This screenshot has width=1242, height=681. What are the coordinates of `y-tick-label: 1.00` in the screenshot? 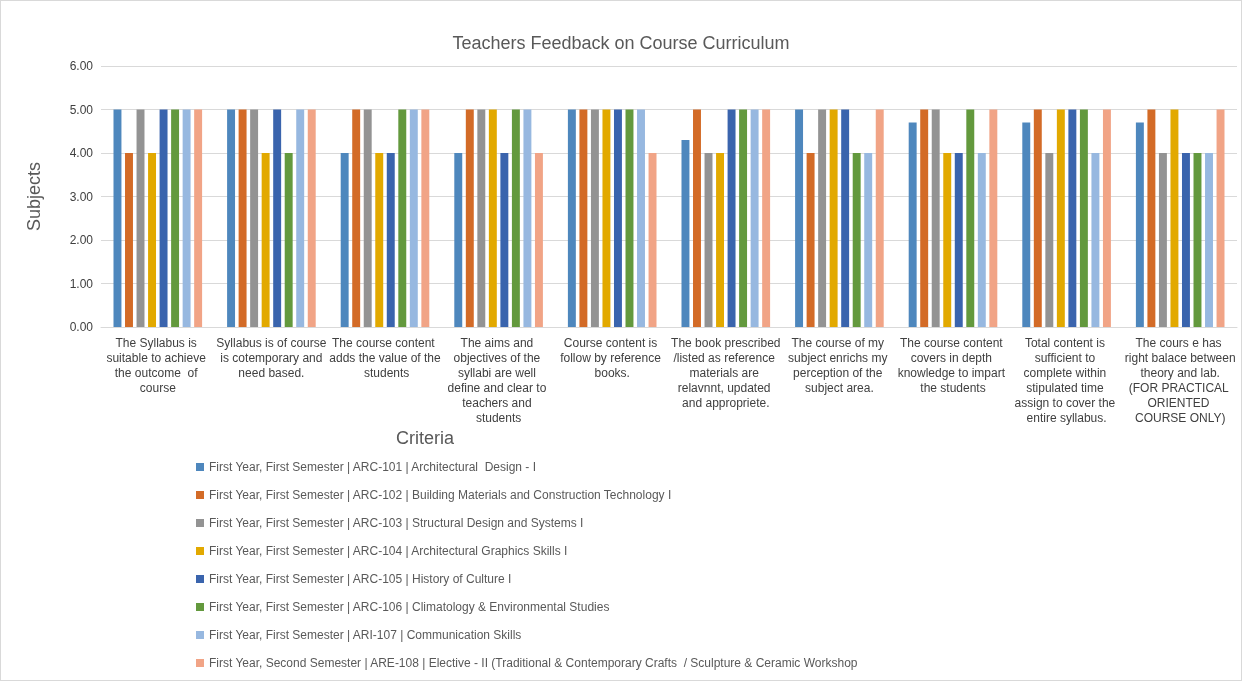 It's located at (81, 283).